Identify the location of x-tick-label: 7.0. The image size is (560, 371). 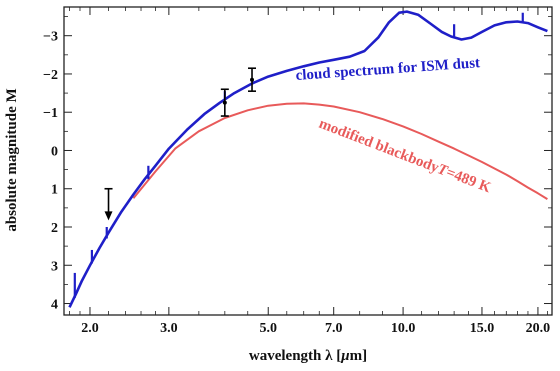
(334, 328).